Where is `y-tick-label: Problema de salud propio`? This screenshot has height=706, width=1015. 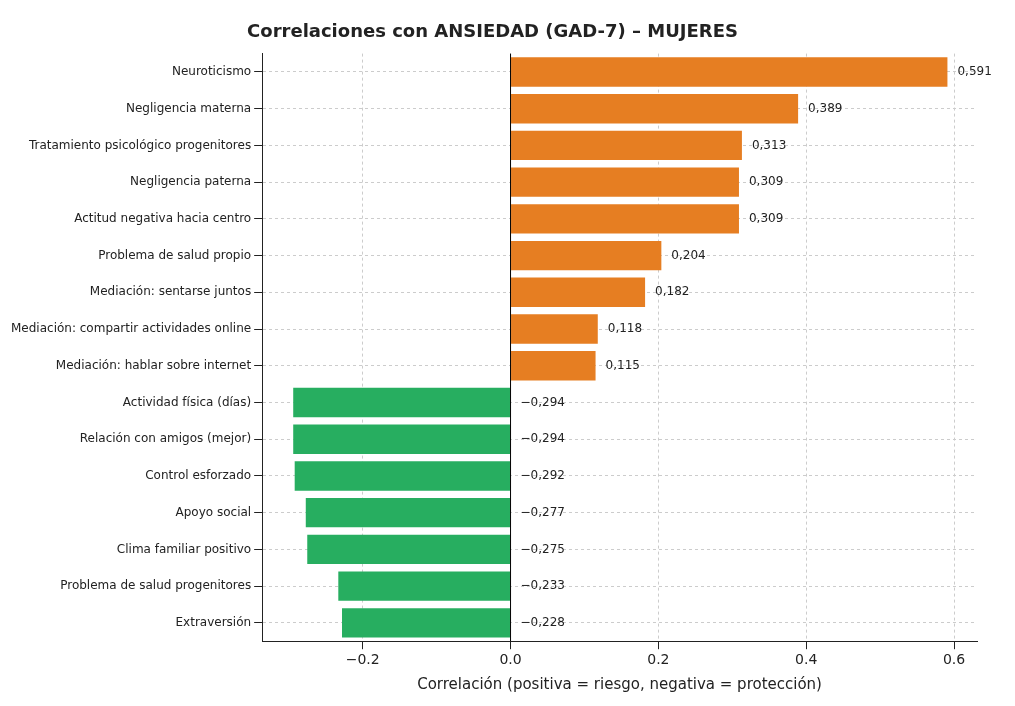 y-tick-label: Problema de salud propio is located at coordinates (175, 254).